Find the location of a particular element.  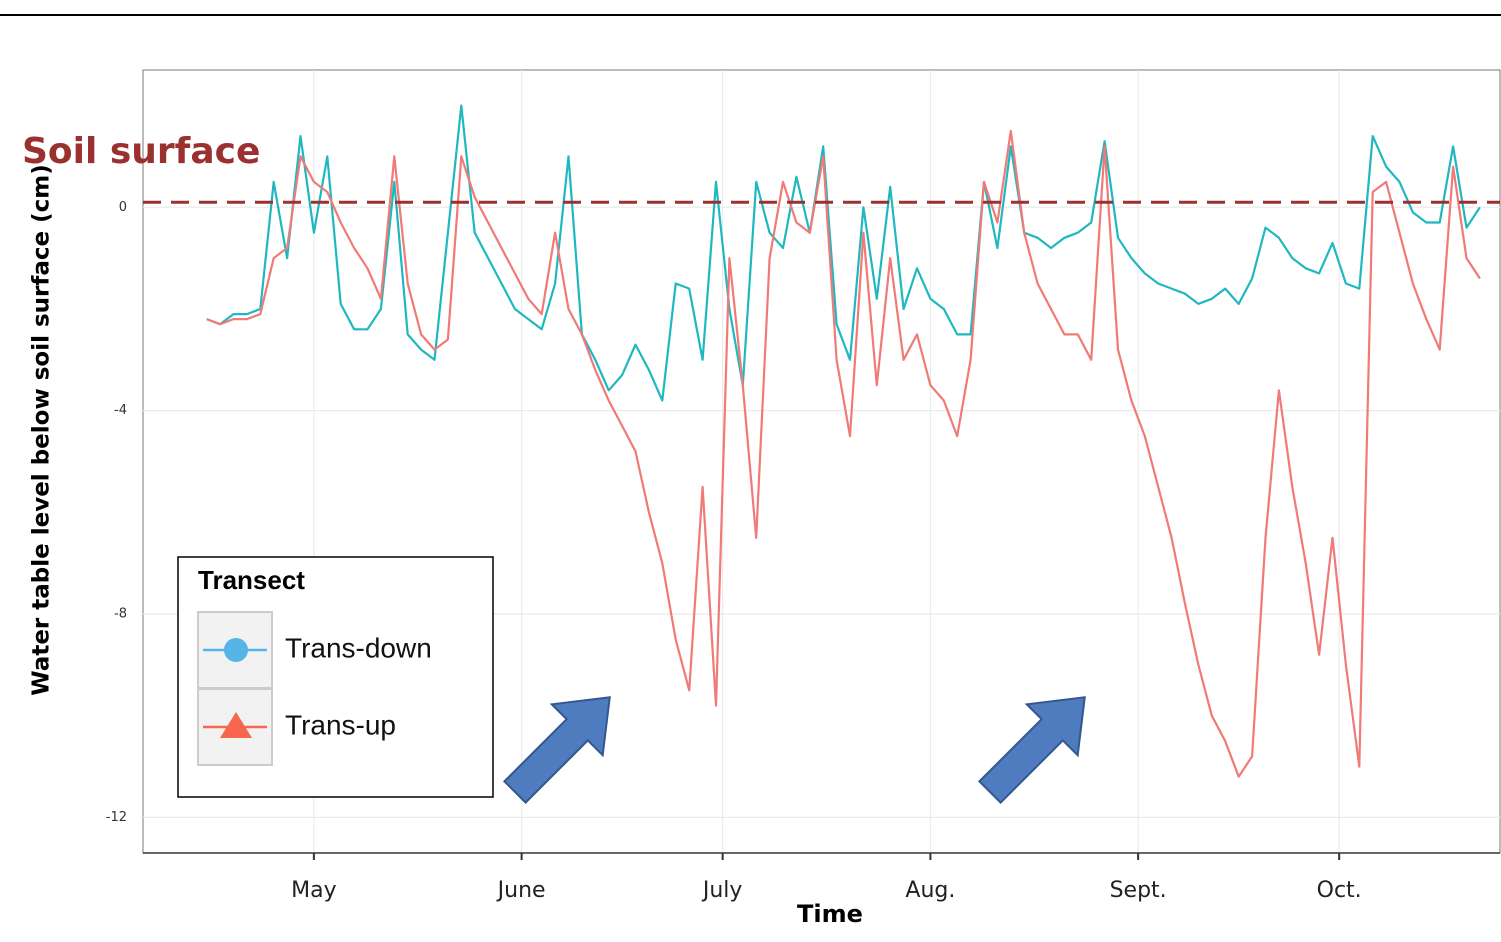

y-tick-label: 0 is located at coordinates (123, 207).